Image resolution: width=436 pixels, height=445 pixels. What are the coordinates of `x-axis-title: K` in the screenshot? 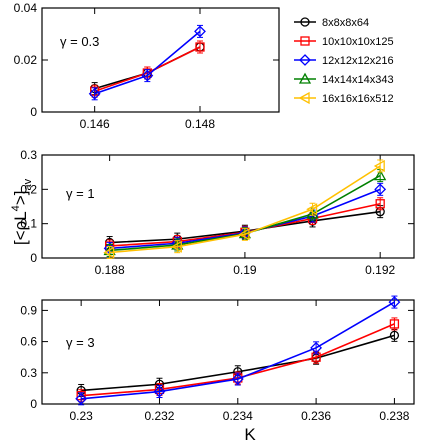 It's located at (250, 434).